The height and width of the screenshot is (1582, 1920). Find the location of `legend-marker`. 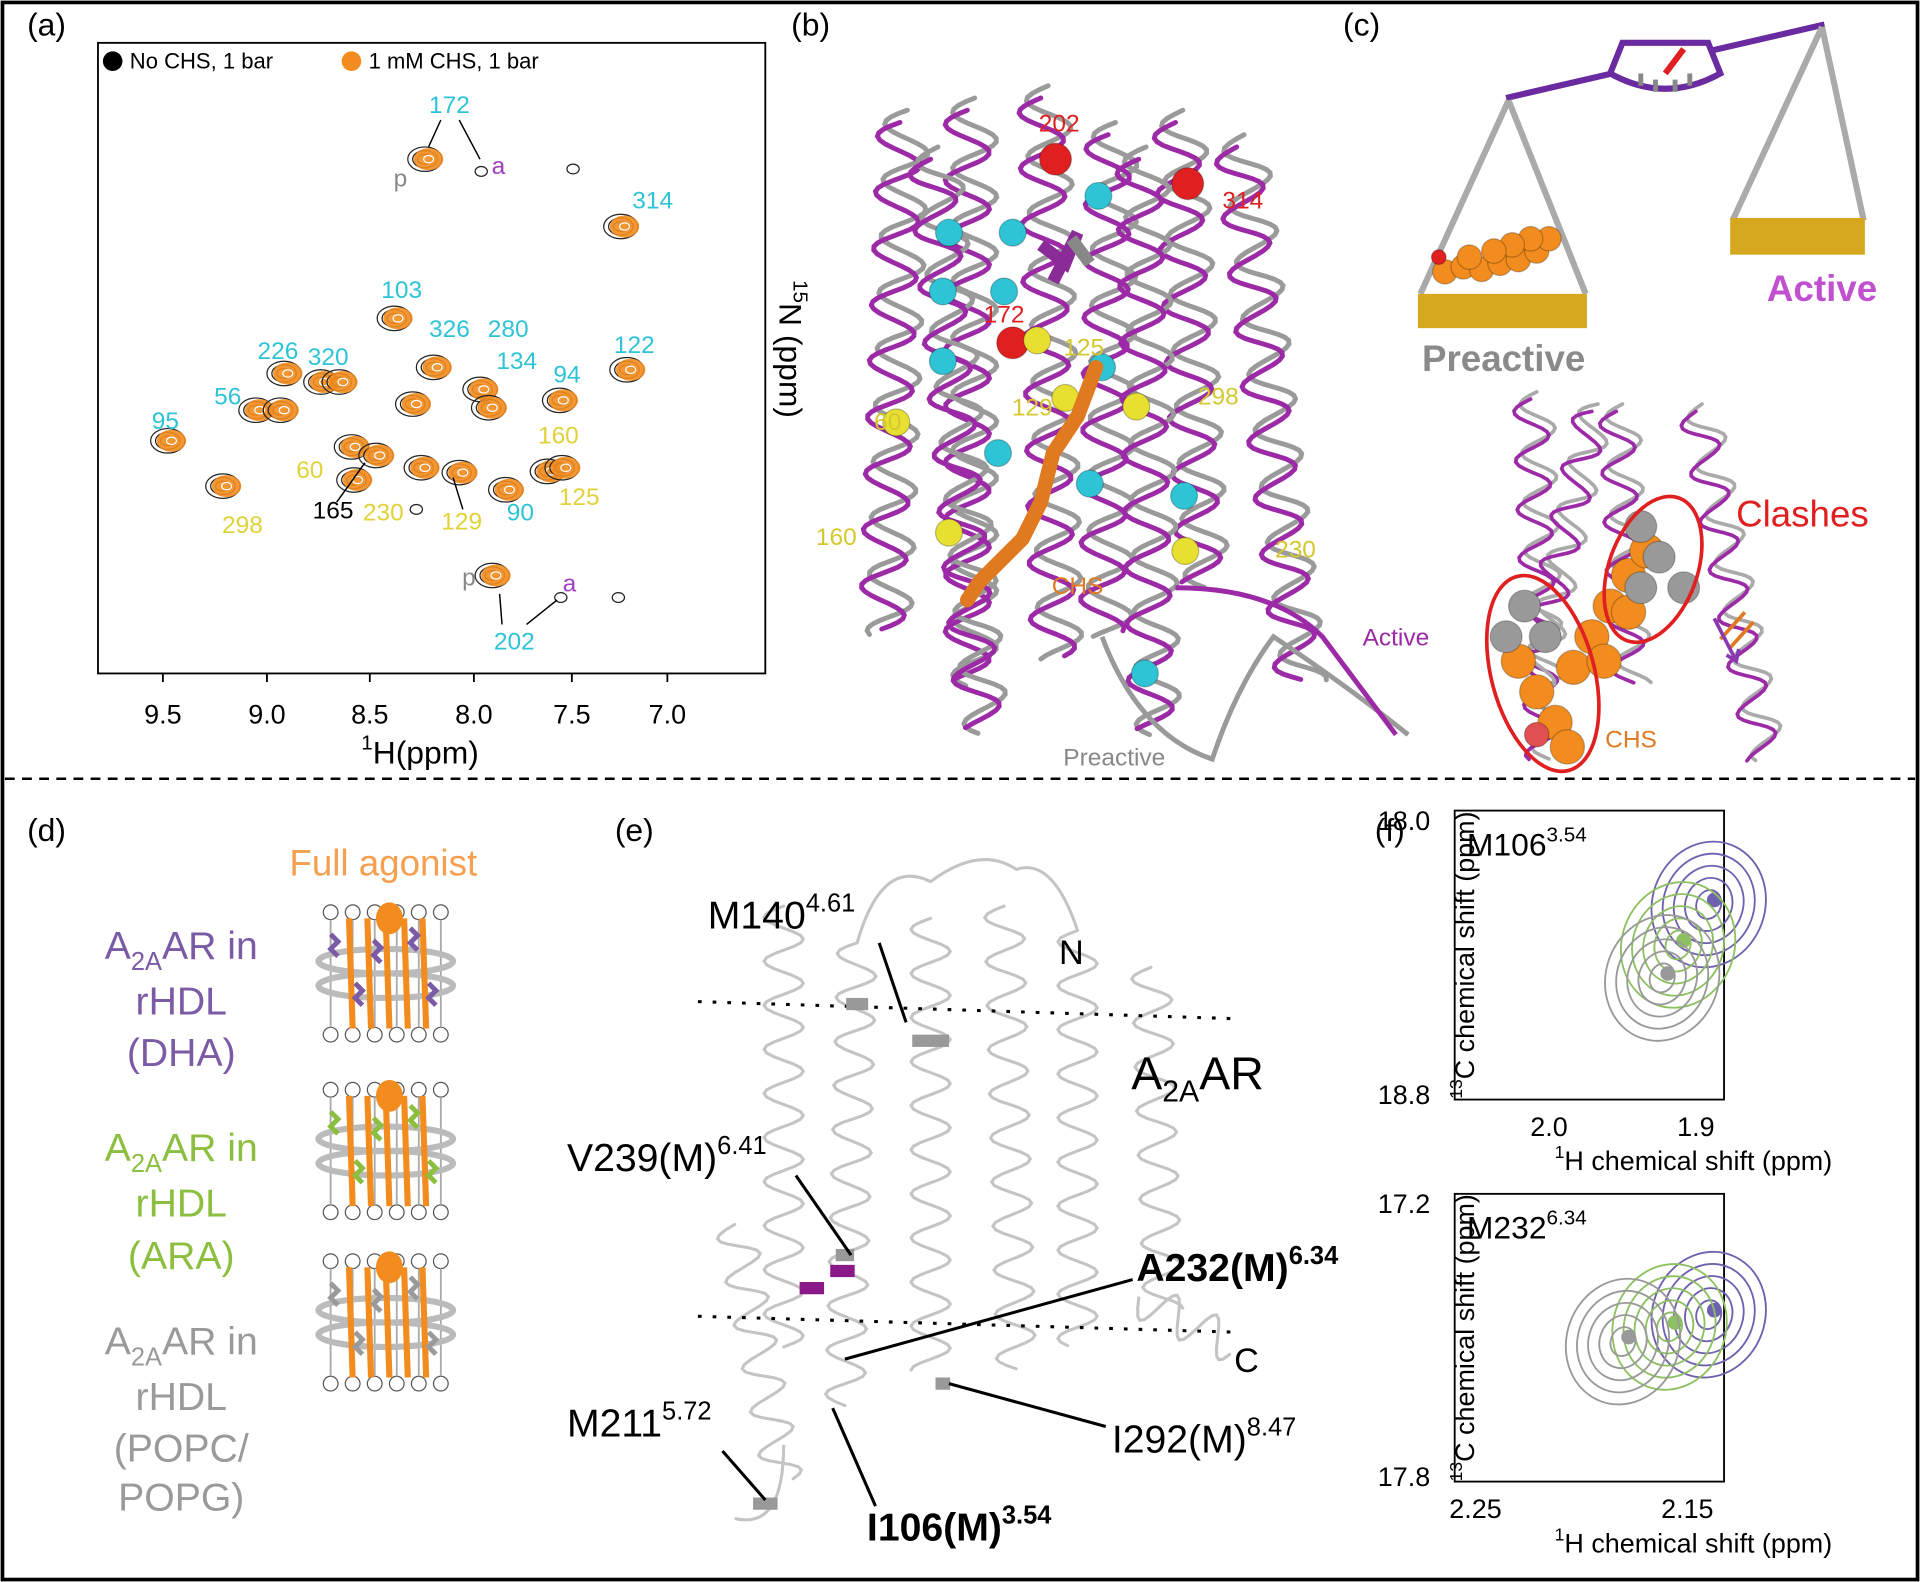

legend-marker is located at coordinates (351, 61).